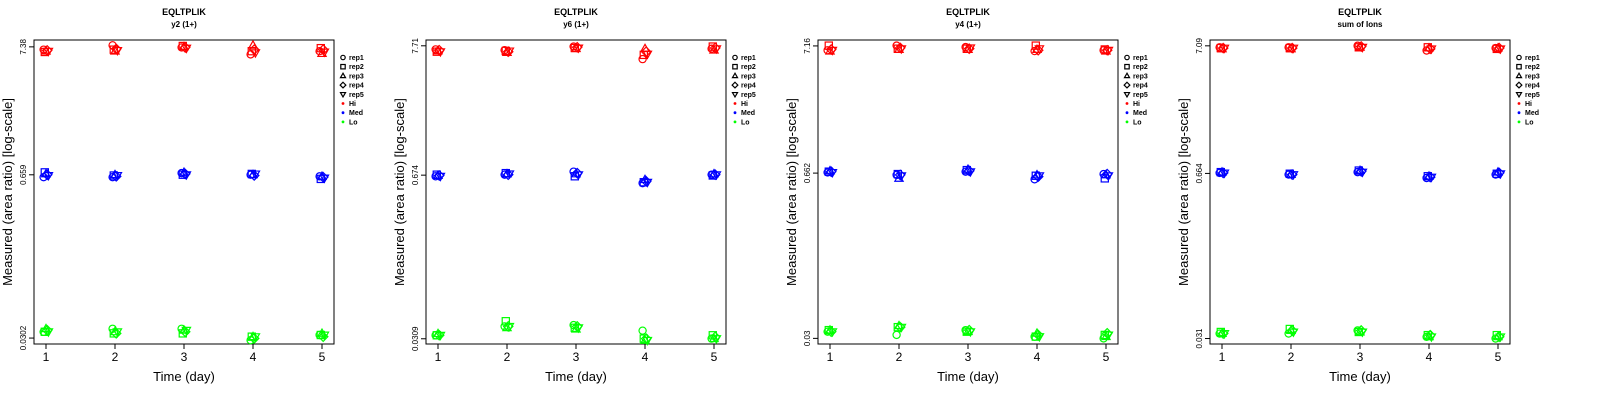 This screenshot has width=1600, height=400. I want to click on legend-entry: Lo, so click(1137, 122).